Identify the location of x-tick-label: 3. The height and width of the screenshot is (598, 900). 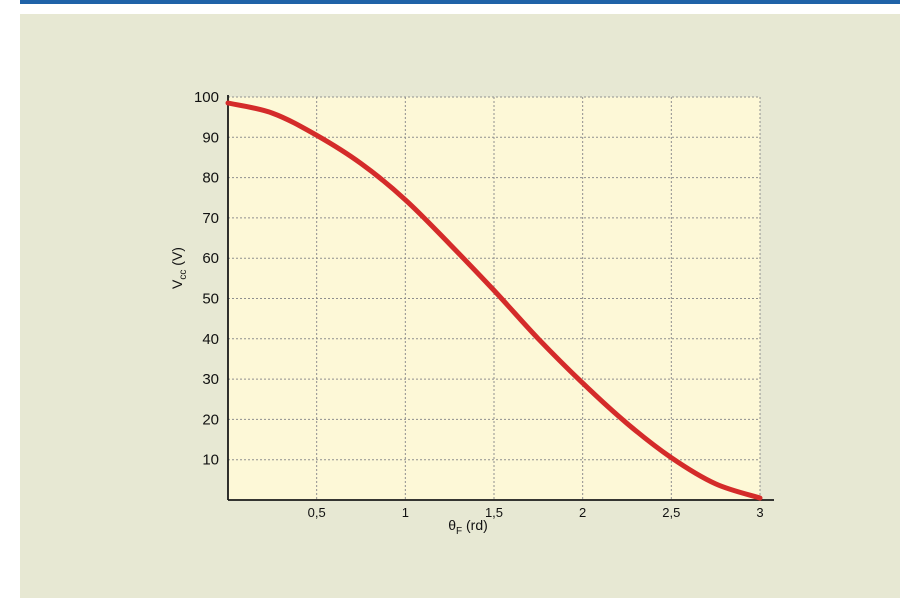
(759, 512).